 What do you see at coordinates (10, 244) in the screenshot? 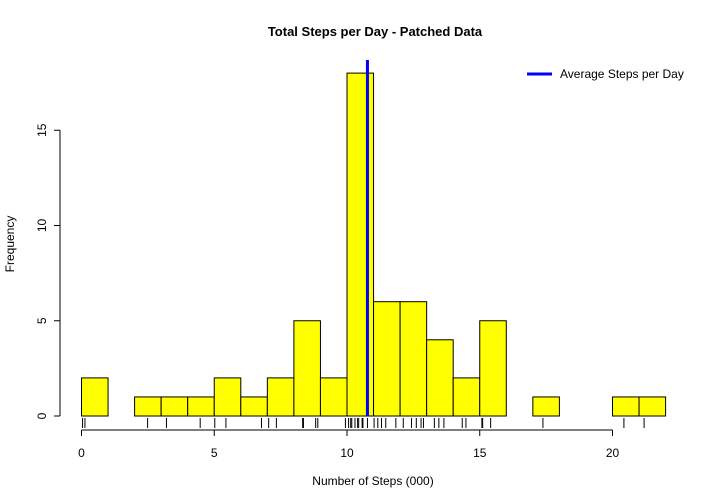
I see `y-axis-label: Frequency` at bounding box center [10, 244].